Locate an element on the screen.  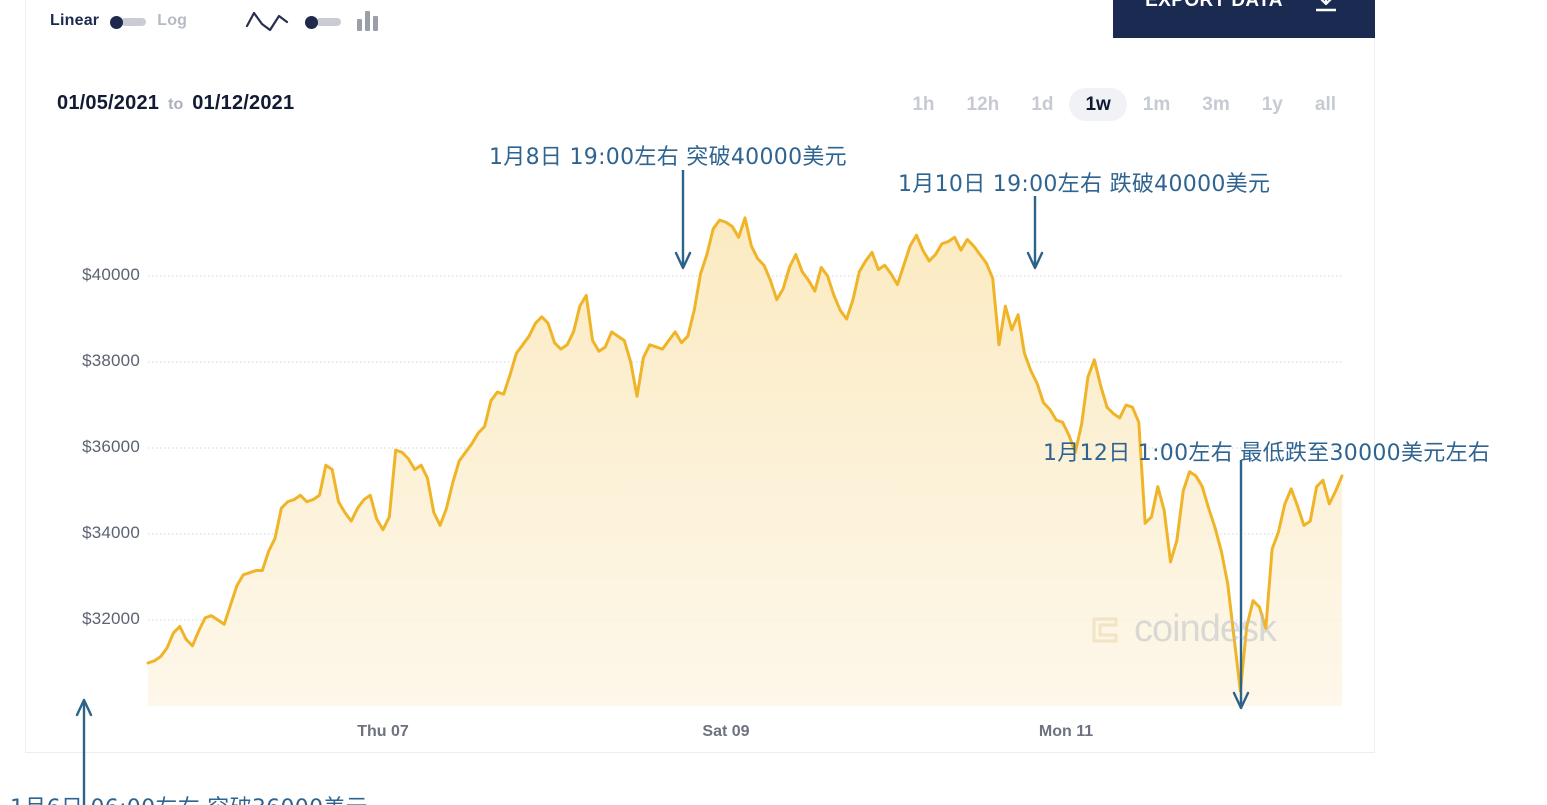
coindesk-watermark-text: coindesk is located at coordinates (1205, 629).